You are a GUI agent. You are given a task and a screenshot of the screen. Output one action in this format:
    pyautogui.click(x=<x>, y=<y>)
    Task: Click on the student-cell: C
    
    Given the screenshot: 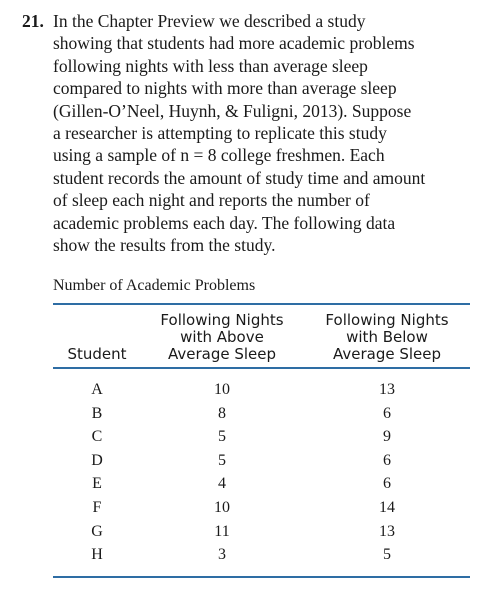 What is the action you would take?
    pyautogui.click(x=97, y=437)
    